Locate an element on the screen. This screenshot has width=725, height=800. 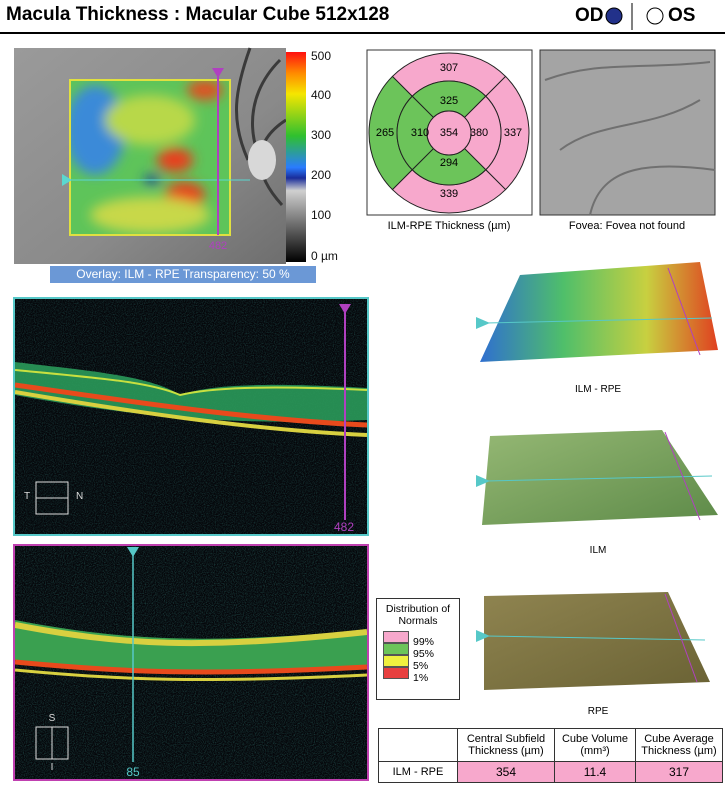
od-label: OD is located at coordinates (589, 15).